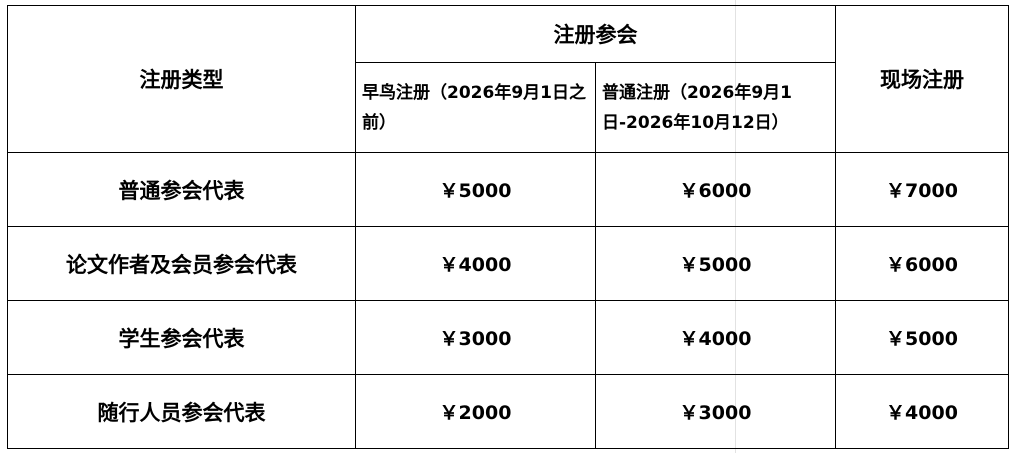 The image size is (1014, 453). What do you see at coordinates (715, 189) in the screenshot?
I see `price-normal: ￥6000` at bounding box center [715, 189].